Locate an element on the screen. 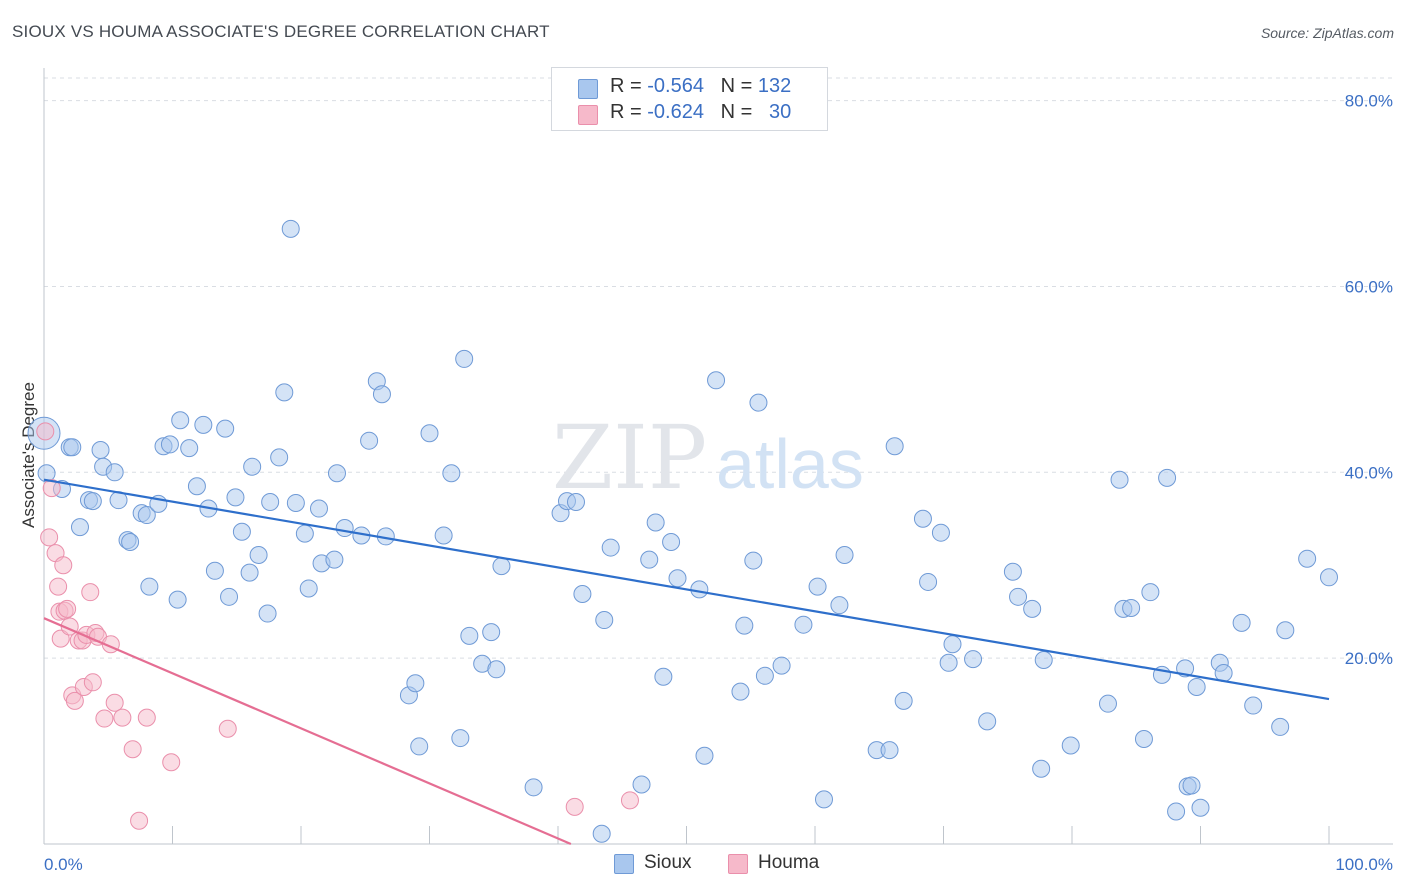 The height and width of the screenshot is (892, 1406). stats-legend: R = -0.564 N = 132 R = -0.624 N = 30 is located at coordinates (689, 99).